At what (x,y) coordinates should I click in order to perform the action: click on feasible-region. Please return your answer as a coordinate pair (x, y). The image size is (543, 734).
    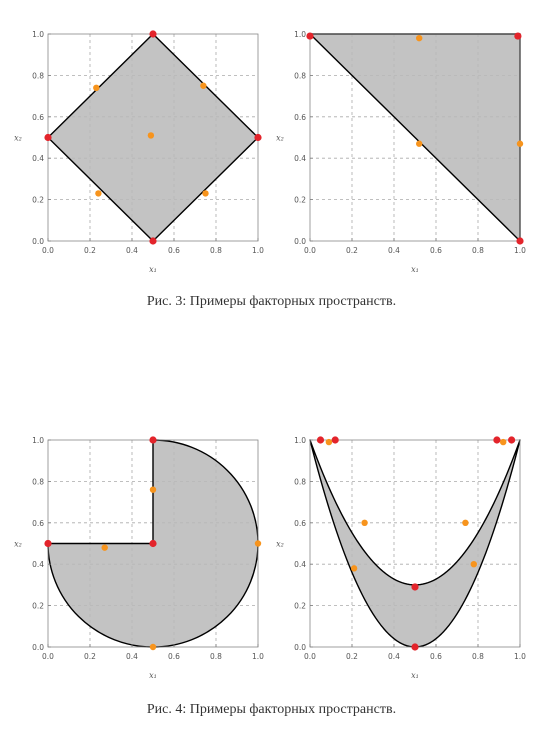
    Looking at the image, I should click on (153, 543).